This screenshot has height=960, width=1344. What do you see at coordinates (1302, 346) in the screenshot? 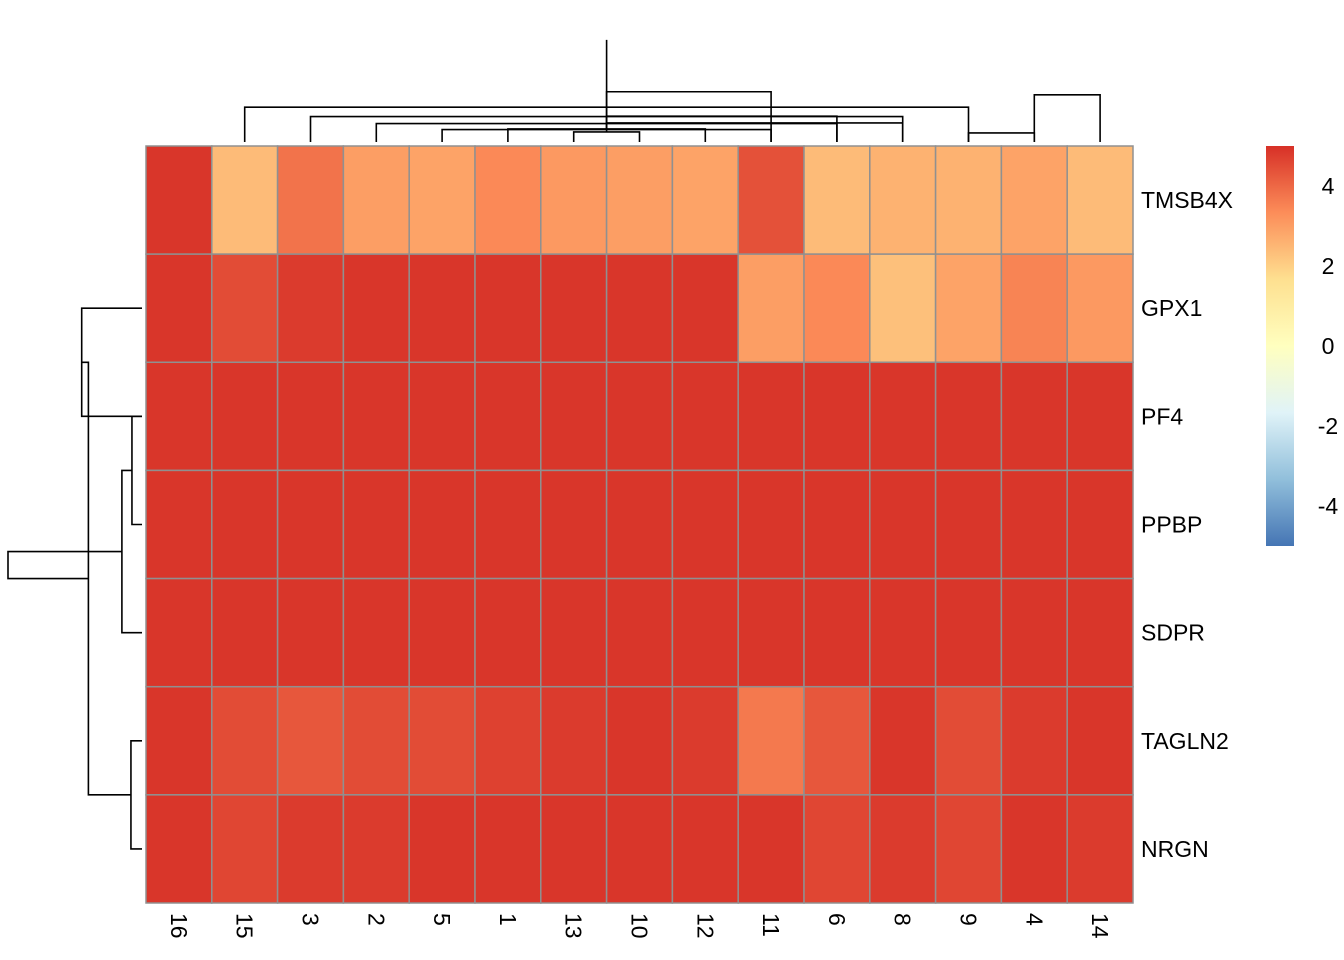
I see `color-legend: 4 2 0 -2 -4` at bounding box center [1302, 346].